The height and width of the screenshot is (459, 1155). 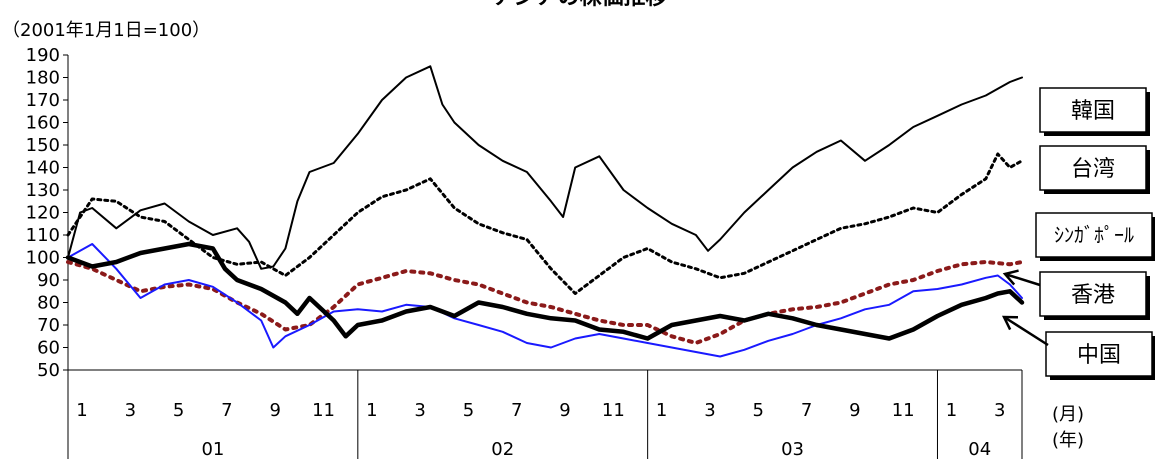 What do you see at coordinates (43, 145) in the screenshot?
I see `y-tick-label: 150` at bounding box center [43, 145].